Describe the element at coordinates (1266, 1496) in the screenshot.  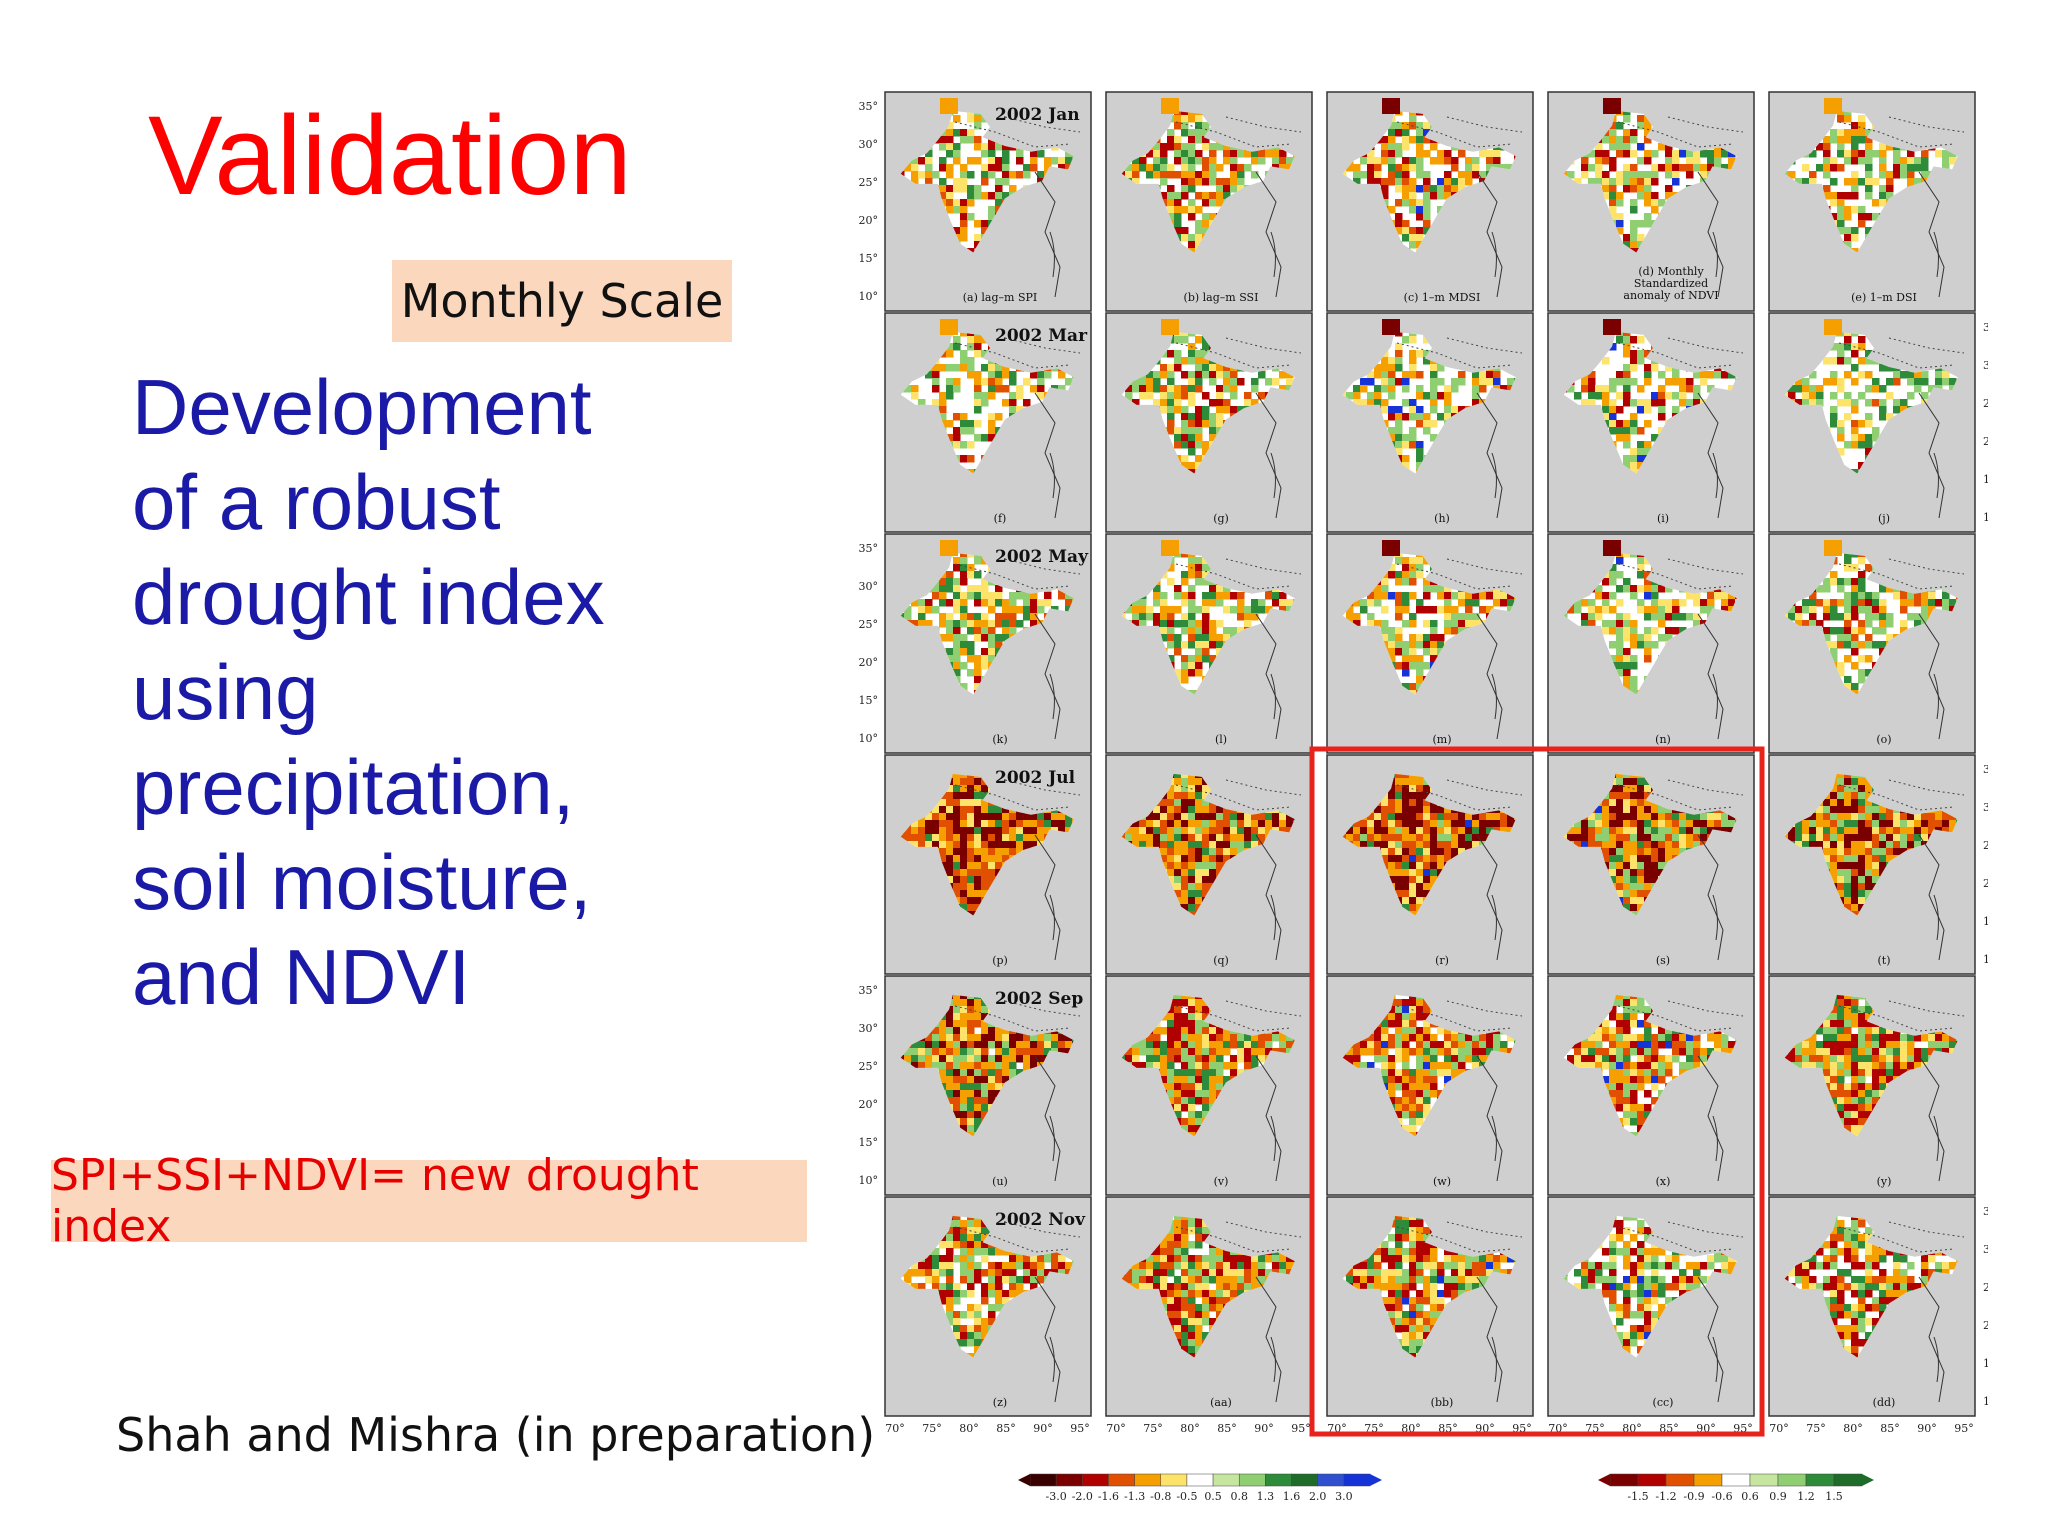
I see `colorbar-tick-label: 1.3` at that location.